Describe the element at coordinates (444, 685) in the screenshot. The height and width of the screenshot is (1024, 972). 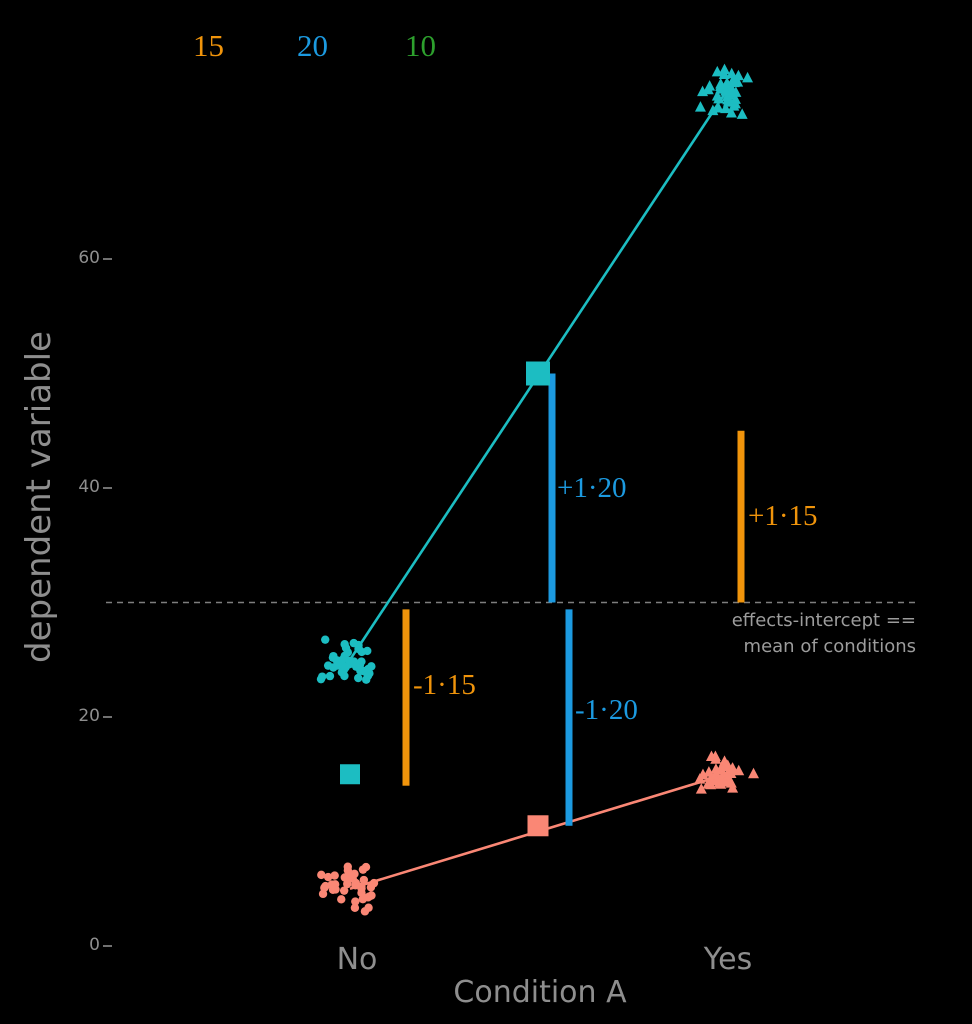
I see `effect-label-minus-1-15: -1·15` at that location.